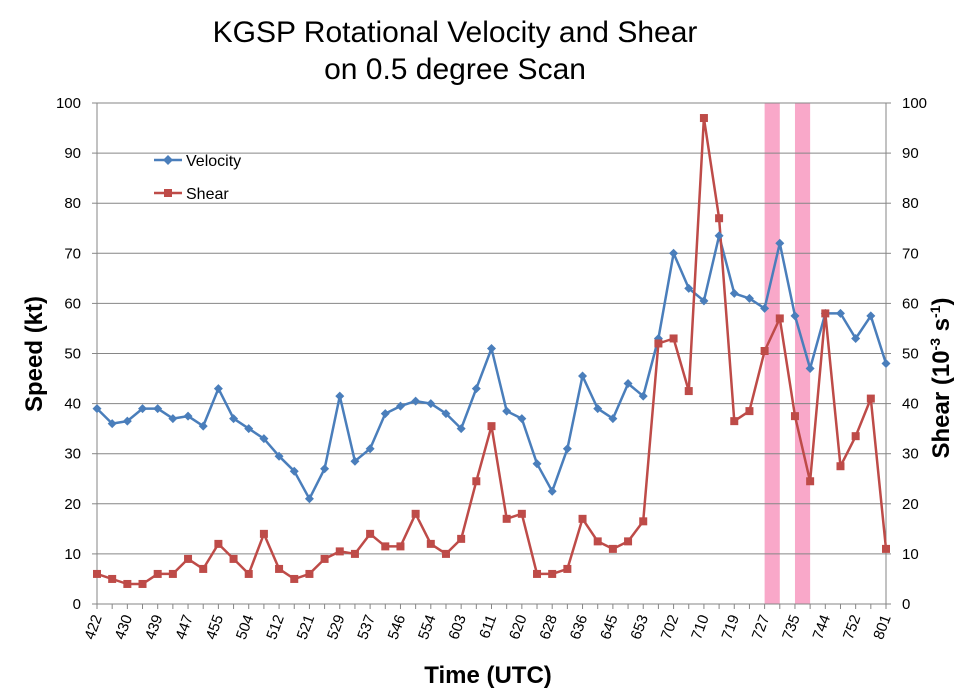 The width and height of the screenshot is (963, 694). I want to click on y2-axis-title-sup2: -1, so click(935, 311).